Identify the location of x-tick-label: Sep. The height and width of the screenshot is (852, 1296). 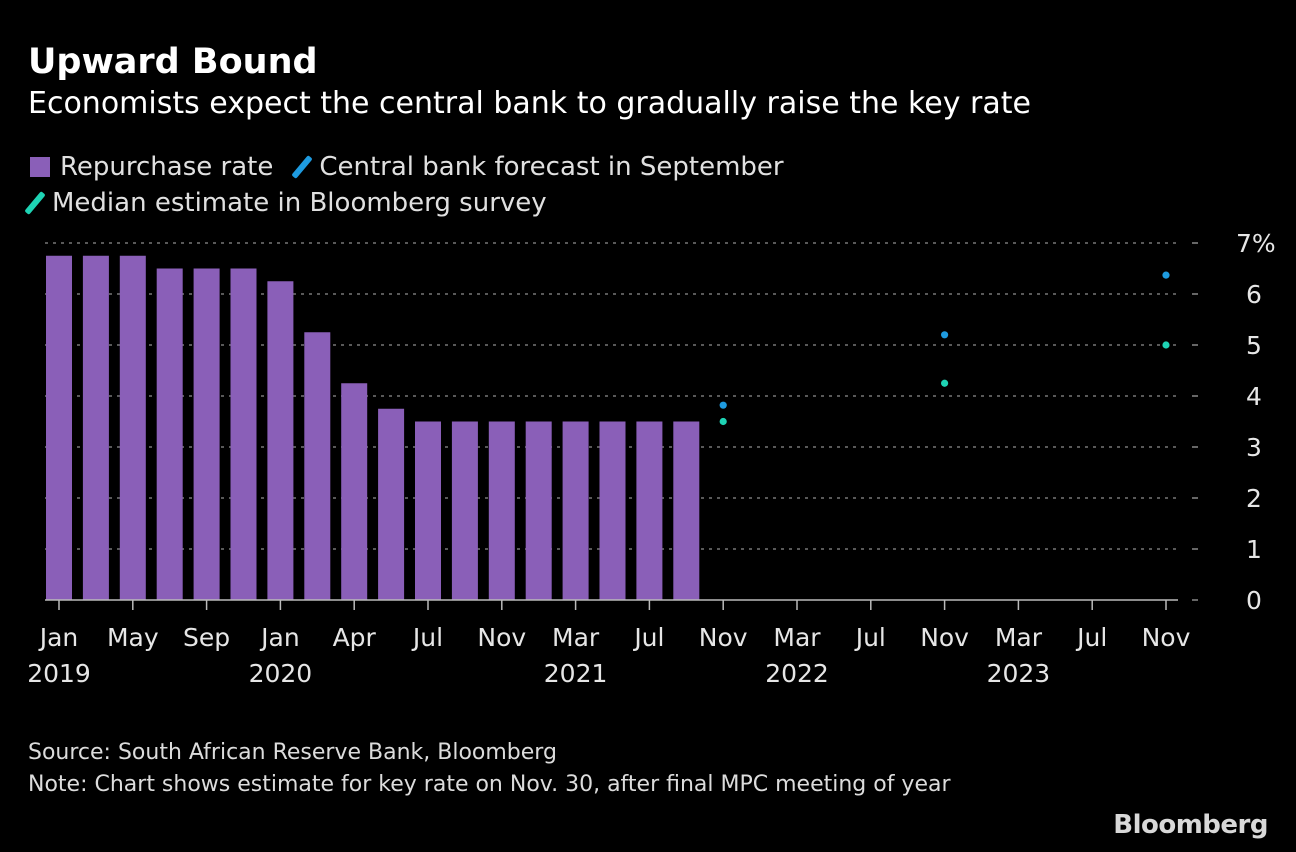
(206, 637).